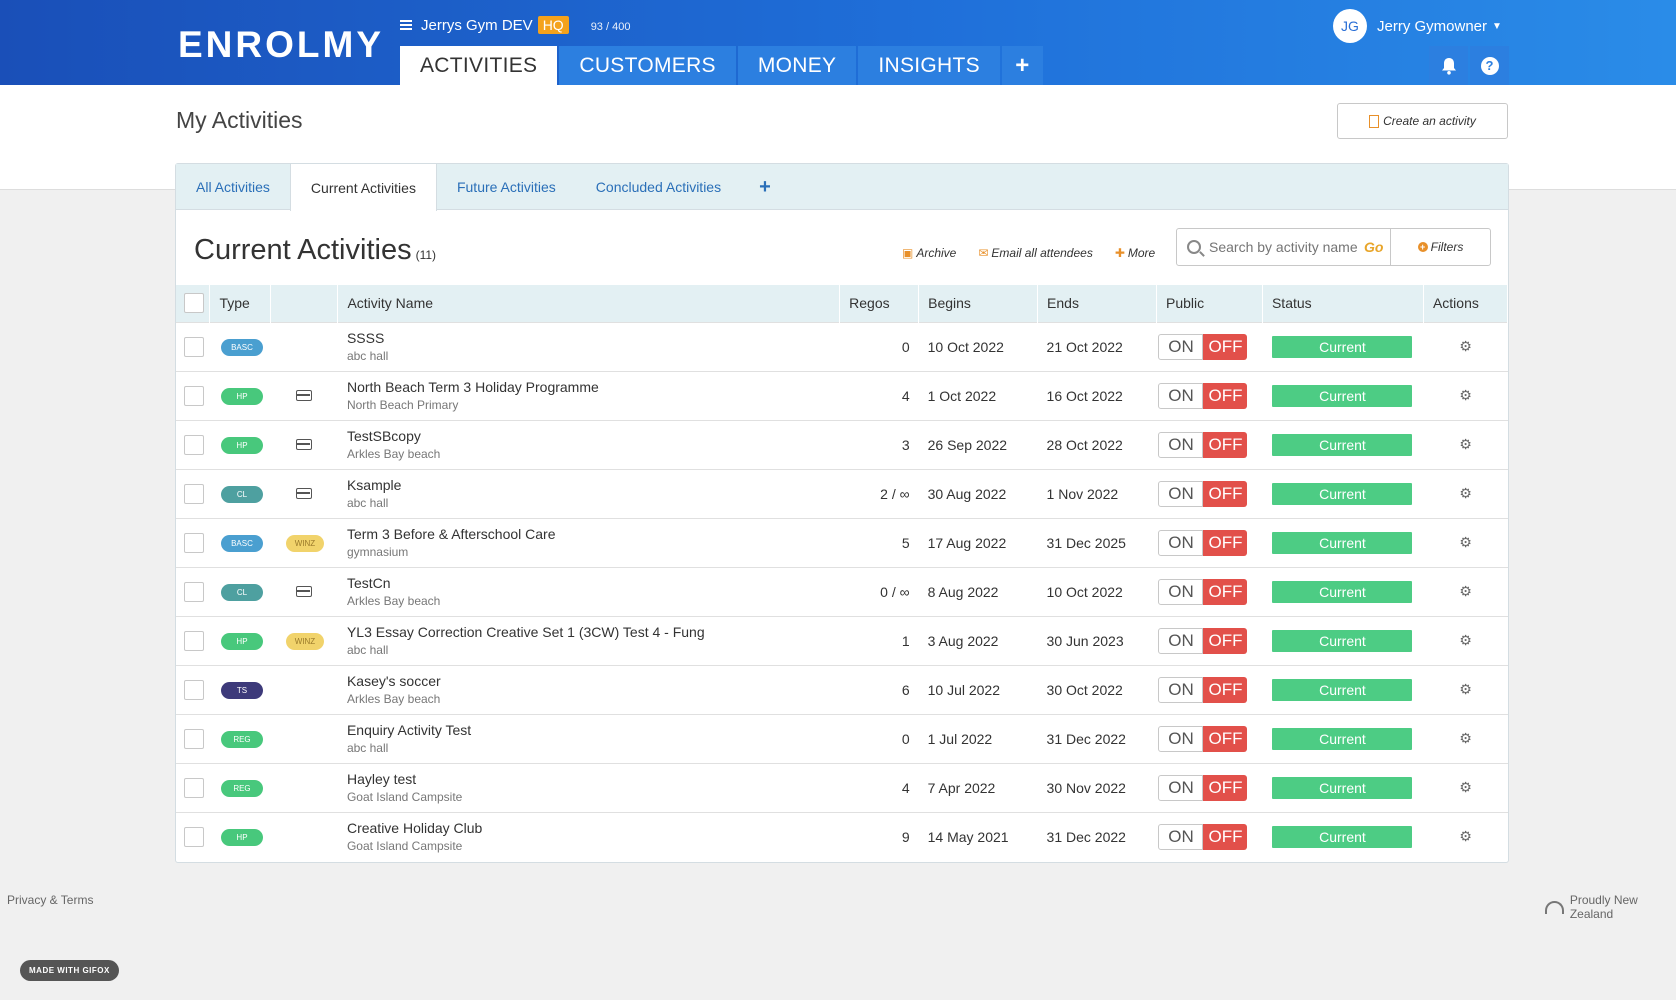 This screenshot has height=1000, width=1676. What do you see at coordinates (472, 387) in the screenshot?
I see `activity-name: North Beach Term 3 Holiday Programme` at bounding box center [472, 387].